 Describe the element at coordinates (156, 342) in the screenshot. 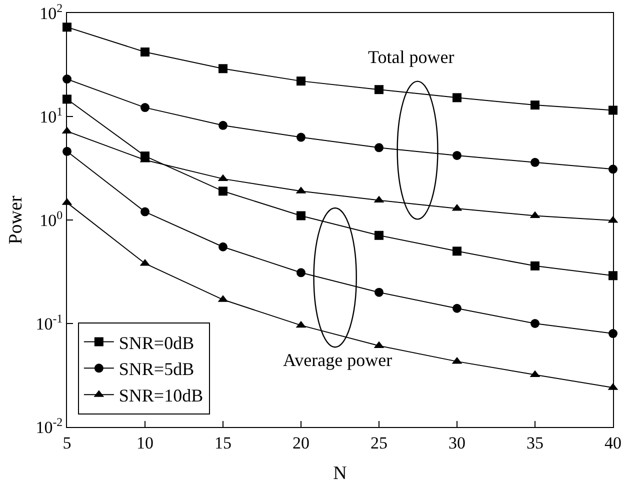

I see `legend-label: SNR=0dB` at that location.